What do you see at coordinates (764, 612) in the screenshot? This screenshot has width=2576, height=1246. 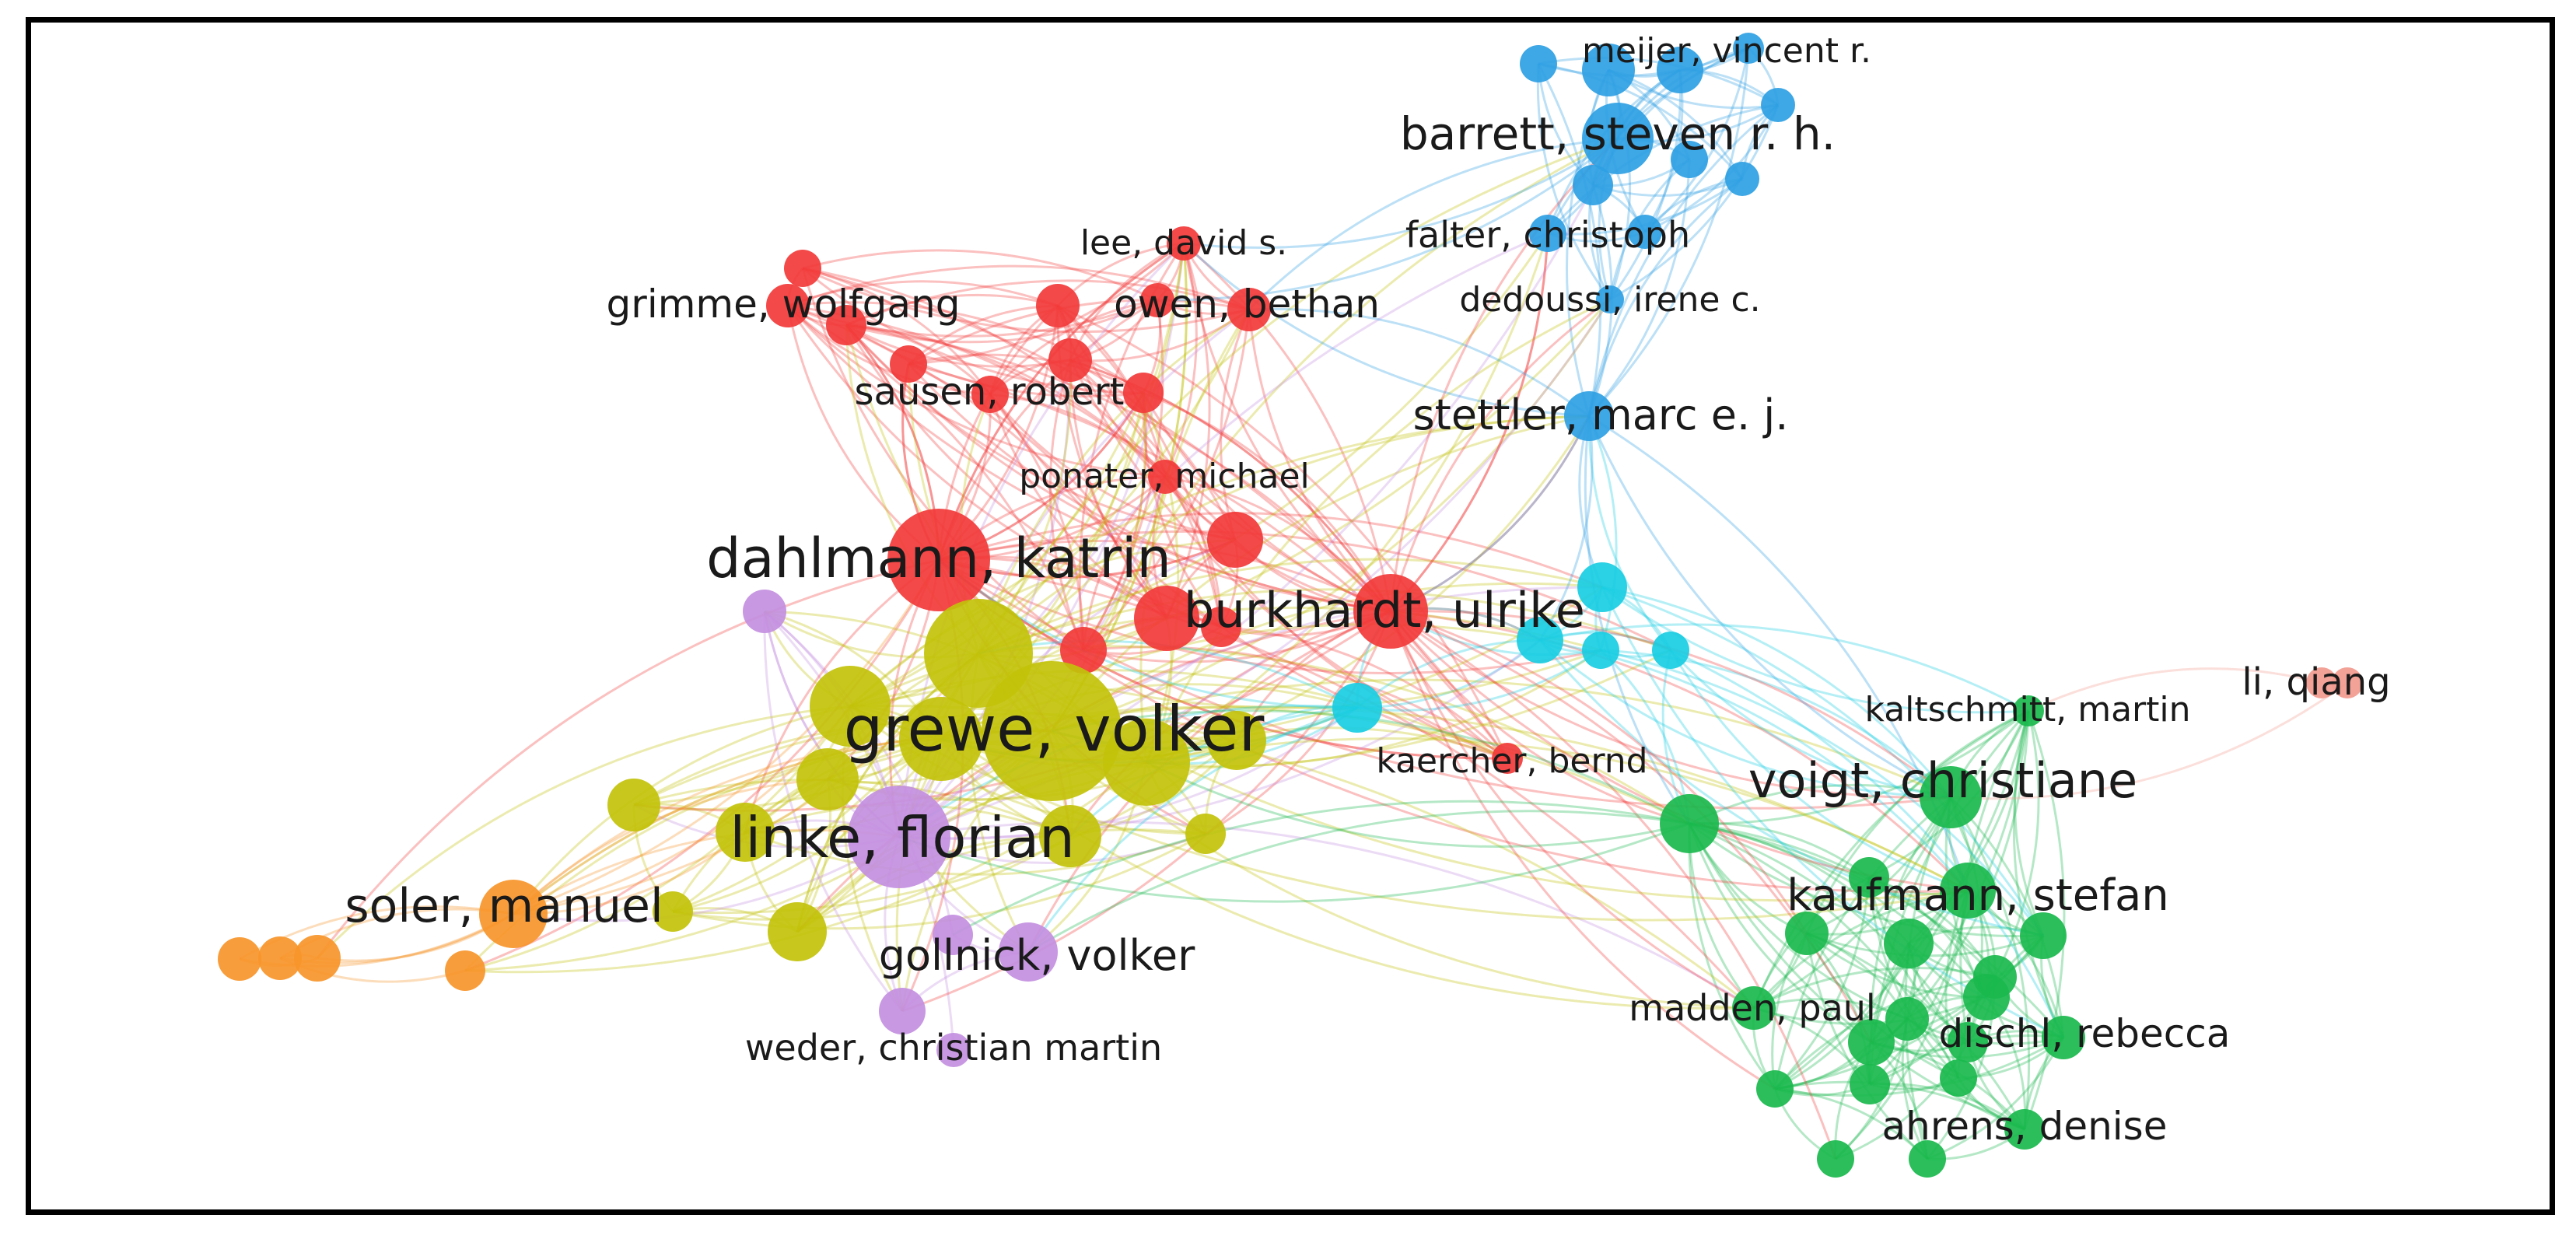 I see `node-p1` at bounding box center [764, 612].